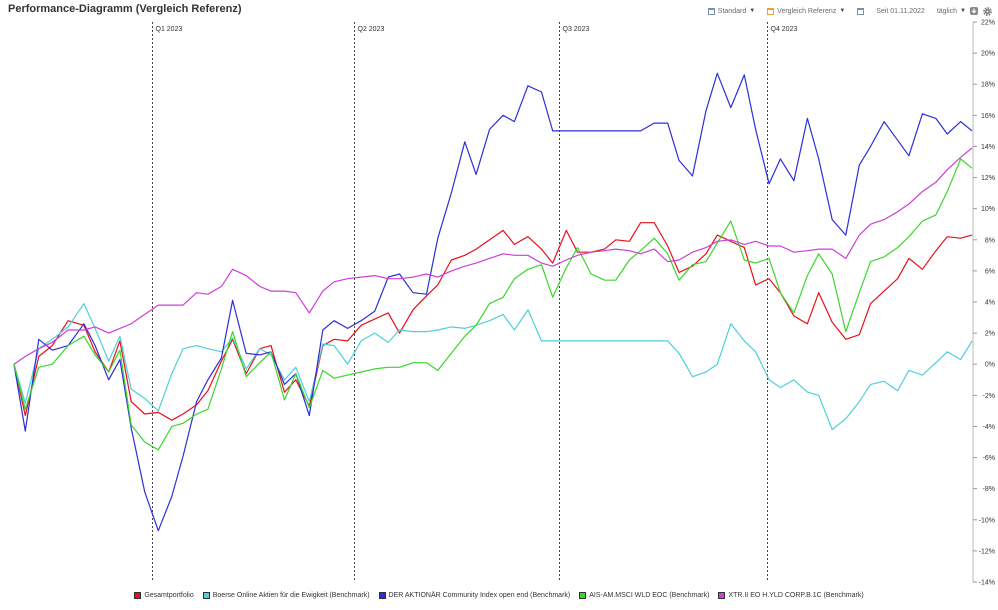 This screenshot has width=998, height=610. I want to click on legend-item: AIS-AM.MSCI WLD EOC (Benchmark), so click(644, 595).